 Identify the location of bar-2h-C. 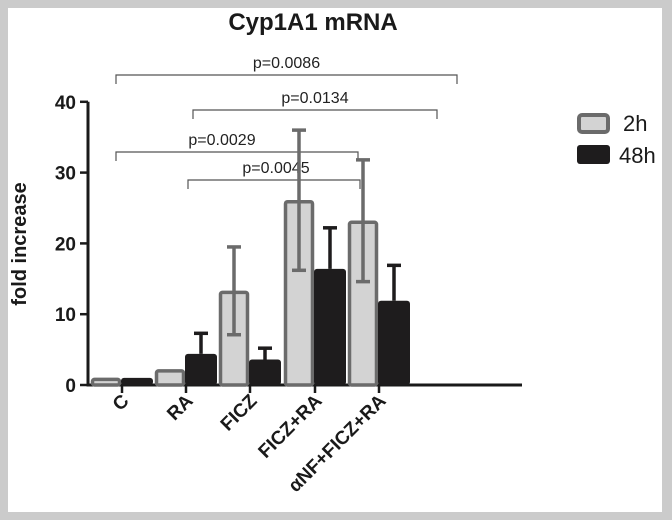
(106, 382).